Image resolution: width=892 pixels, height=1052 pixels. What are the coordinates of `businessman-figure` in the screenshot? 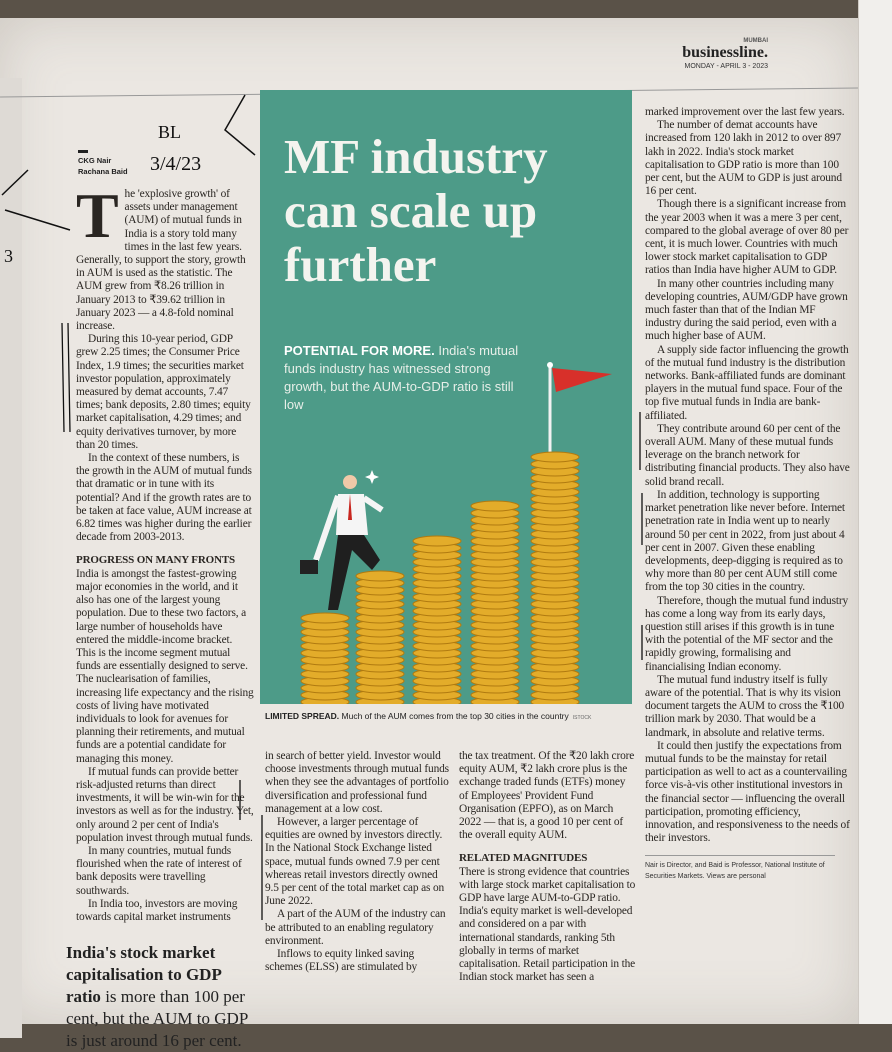 It's located at (342, 540).